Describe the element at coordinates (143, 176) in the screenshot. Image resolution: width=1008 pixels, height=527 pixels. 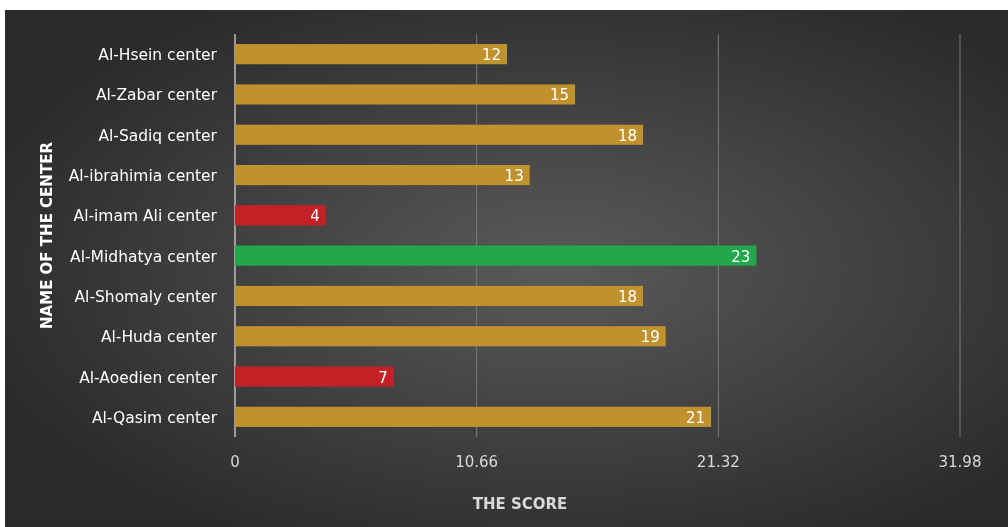
I see `y-tick-label: Al-ibrahimia center` at that location.